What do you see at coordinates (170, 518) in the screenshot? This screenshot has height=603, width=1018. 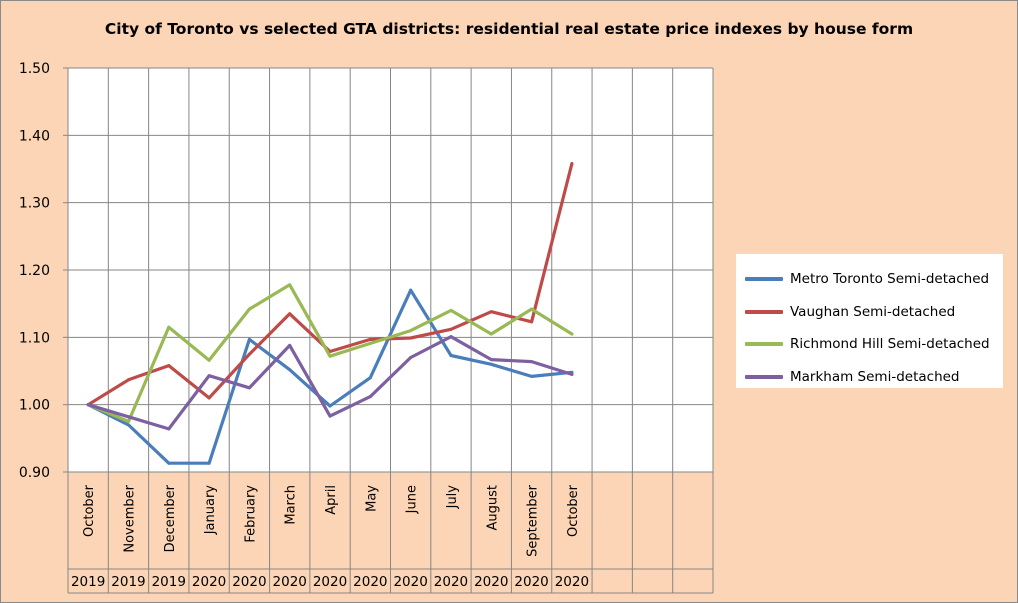 I see `x-tick-label: December` at bounding box center [170, 518].